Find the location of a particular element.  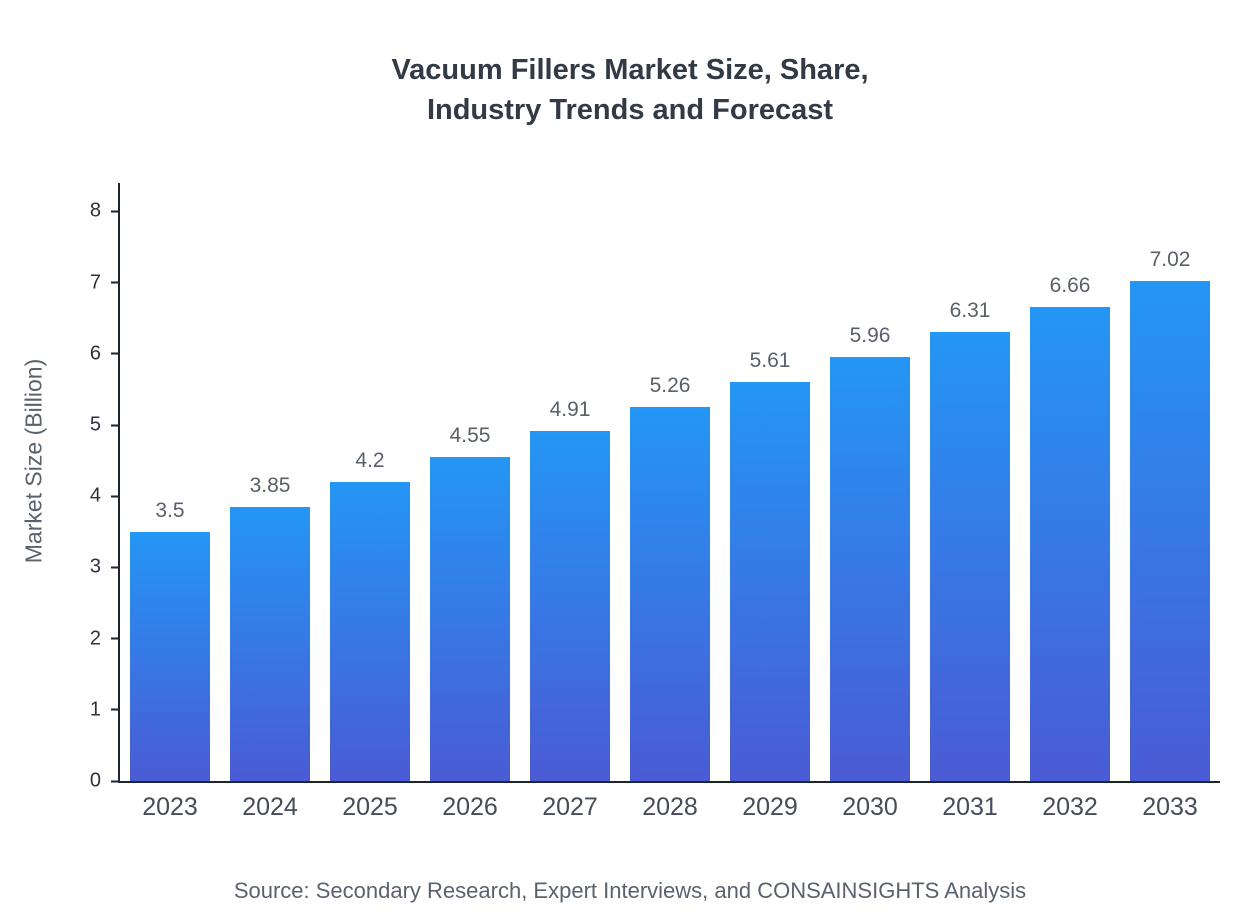

x-tick-label: 2032 is located at coordinates (1070, 807).